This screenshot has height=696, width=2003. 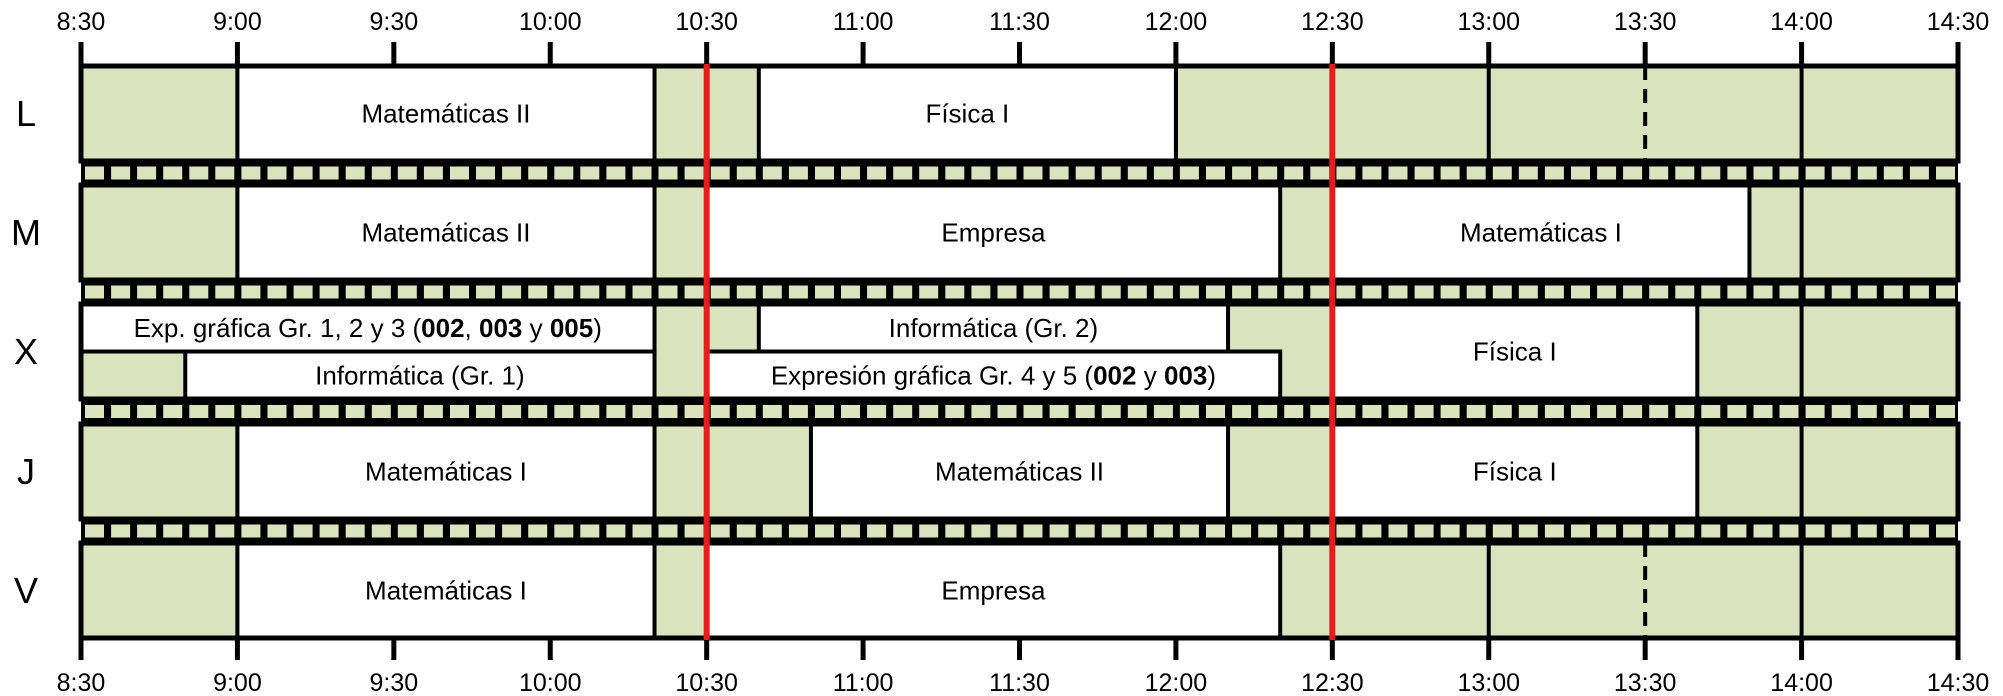 What do you see at coordinates (420, 375) in the screenshot?
I see `class-name: Informática (Gr. 1)` at bounding box center [420, 375].